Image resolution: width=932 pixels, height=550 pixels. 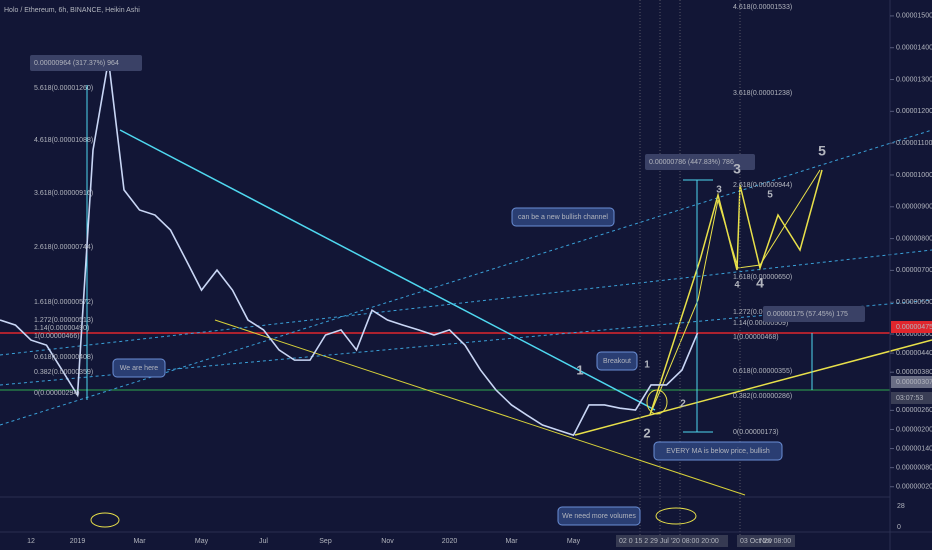 What do you see at coordinates (57, 393) in the screenshot?
I see `fib-label: 0(0.00000294)` at bounding box center [57, 393].